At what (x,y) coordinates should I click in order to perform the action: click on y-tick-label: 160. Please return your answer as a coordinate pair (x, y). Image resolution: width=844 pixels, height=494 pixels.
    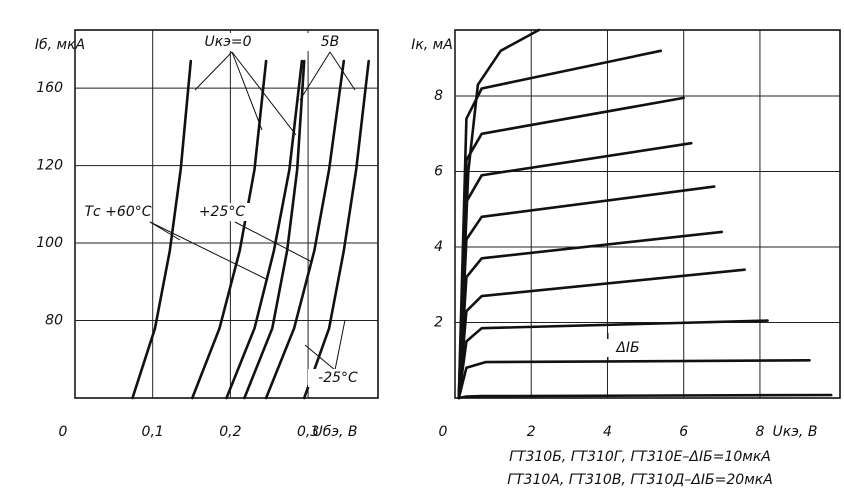
    Looking at the image, I should click on (49, 88).